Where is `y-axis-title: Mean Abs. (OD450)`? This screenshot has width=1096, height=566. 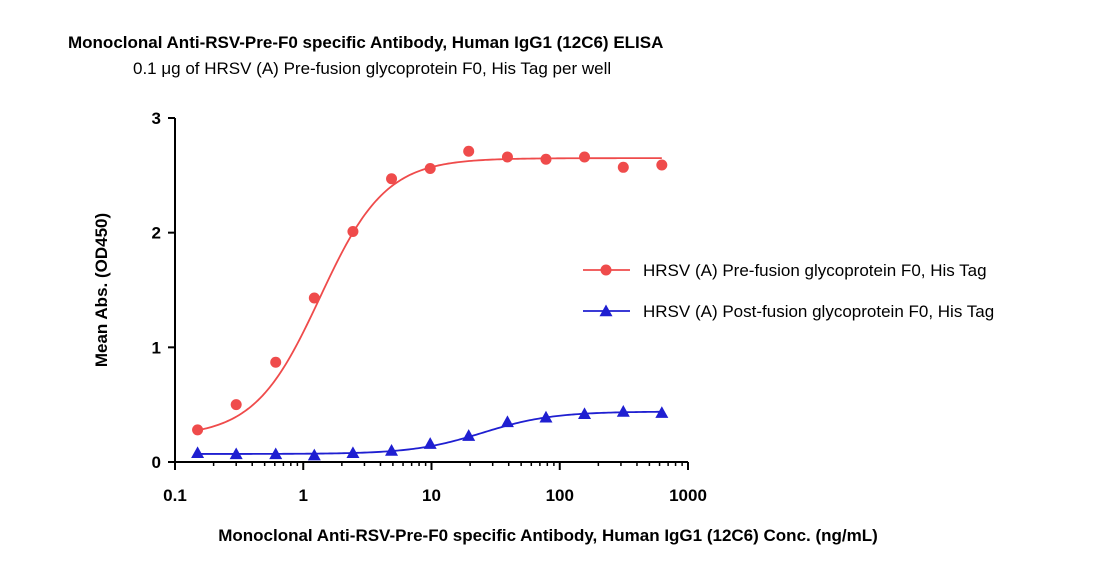
y-axis-title: Mean Abs. (OD450) is located at coordinates (101, 290).